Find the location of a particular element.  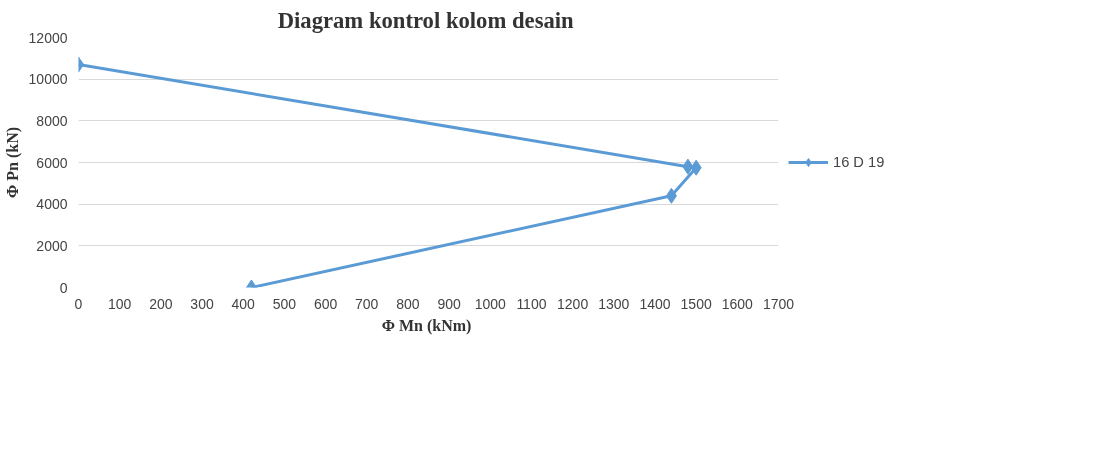

y-axis-title: Φ Pn (kN) is located at coordinates (12, 162).